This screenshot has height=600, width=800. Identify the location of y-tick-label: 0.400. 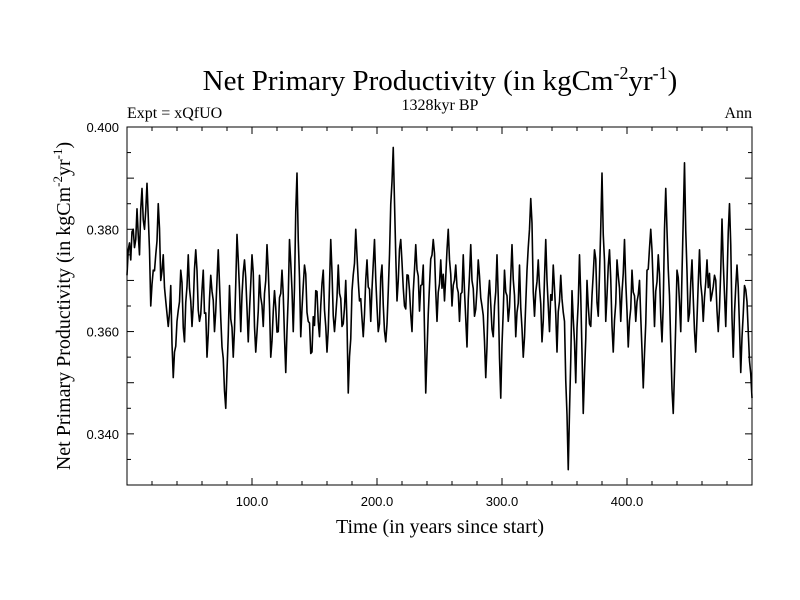
(102, 127).